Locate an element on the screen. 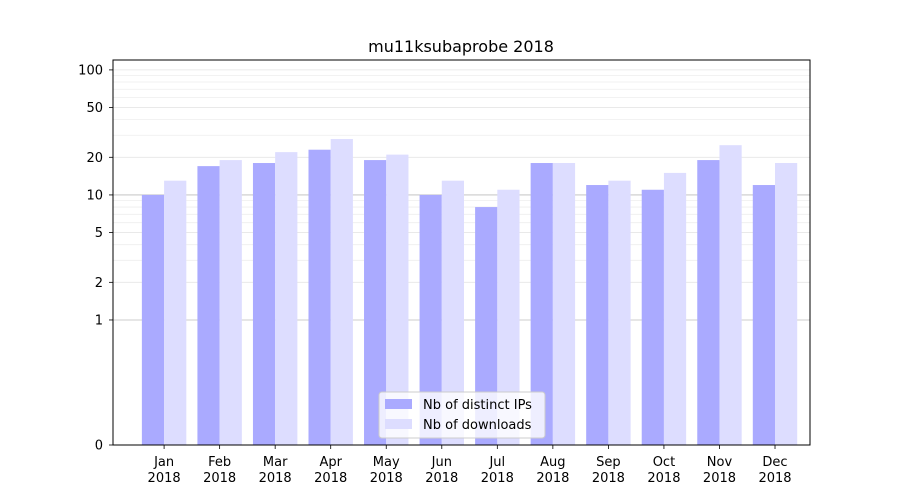 This screenshot has height=504, width=900. x-tick-label-month: Sep is located at coordinates (608, 462).